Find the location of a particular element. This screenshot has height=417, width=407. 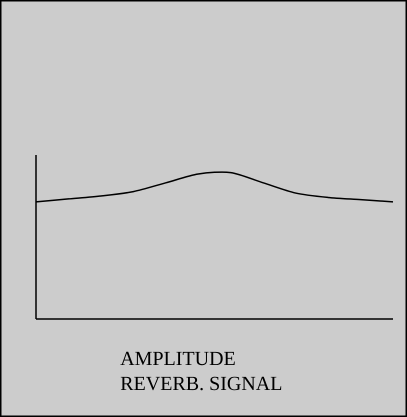

text: REVERB. SIGNAL is located at coordinates (201, 383).